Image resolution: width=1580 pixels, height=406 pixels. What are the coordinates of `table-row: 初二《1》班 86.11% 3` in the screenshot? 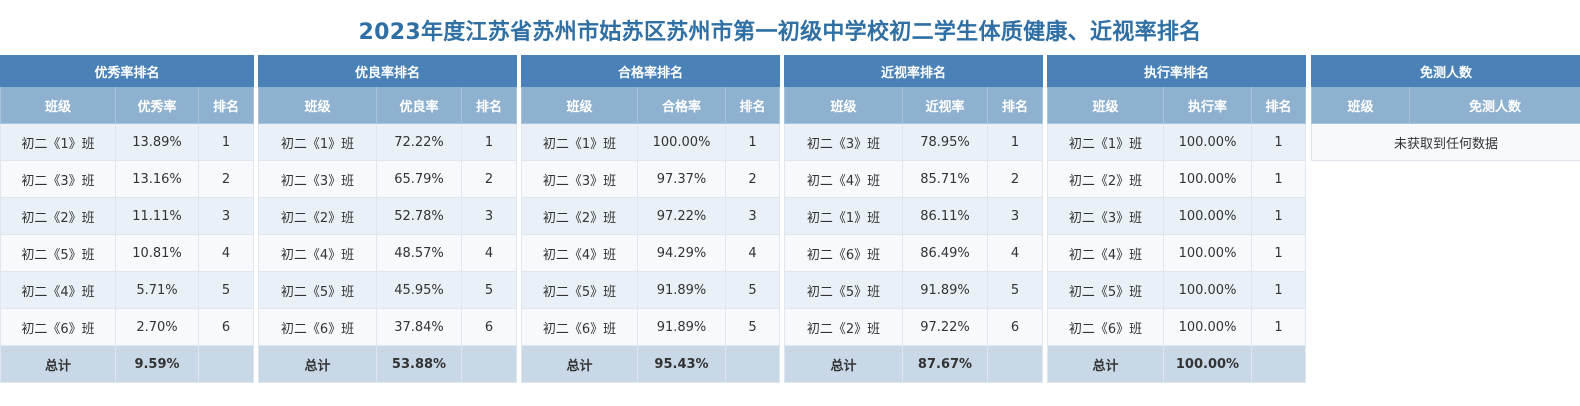 It's located at (914, 216).